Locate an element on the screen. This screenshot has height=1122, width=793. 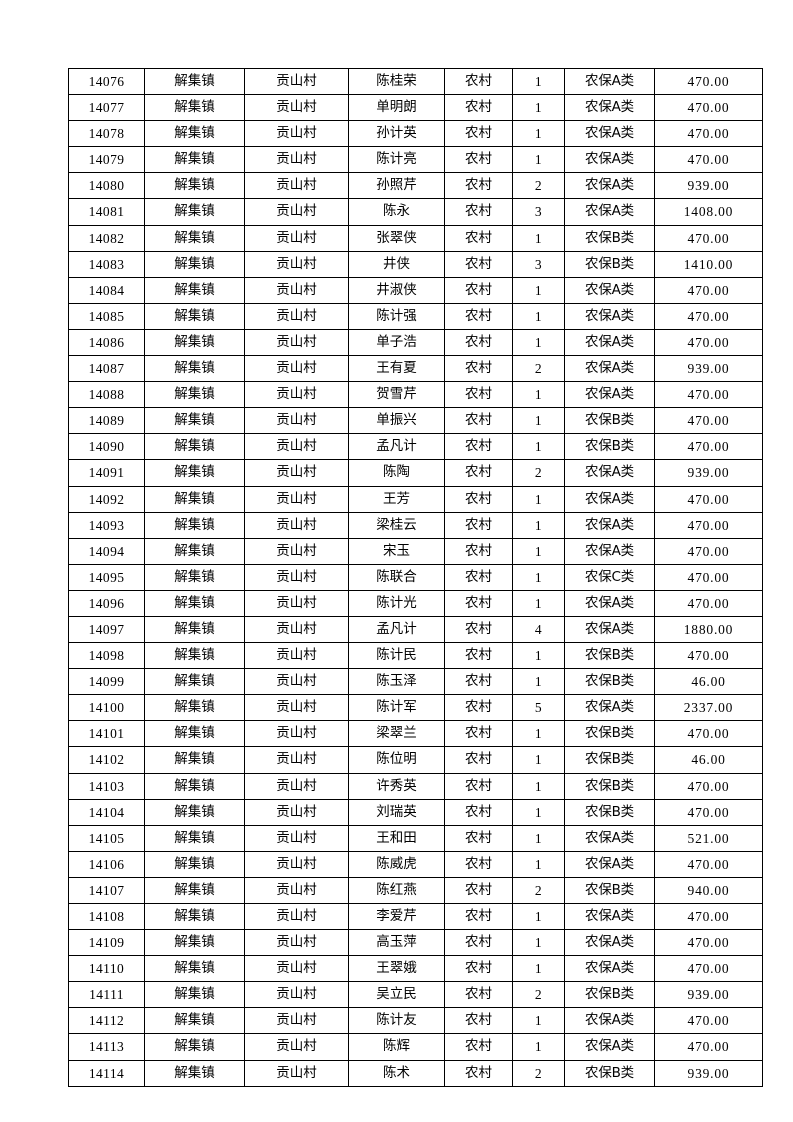
cell-person-name: 单子浩 is located at coordinates (396, 342).